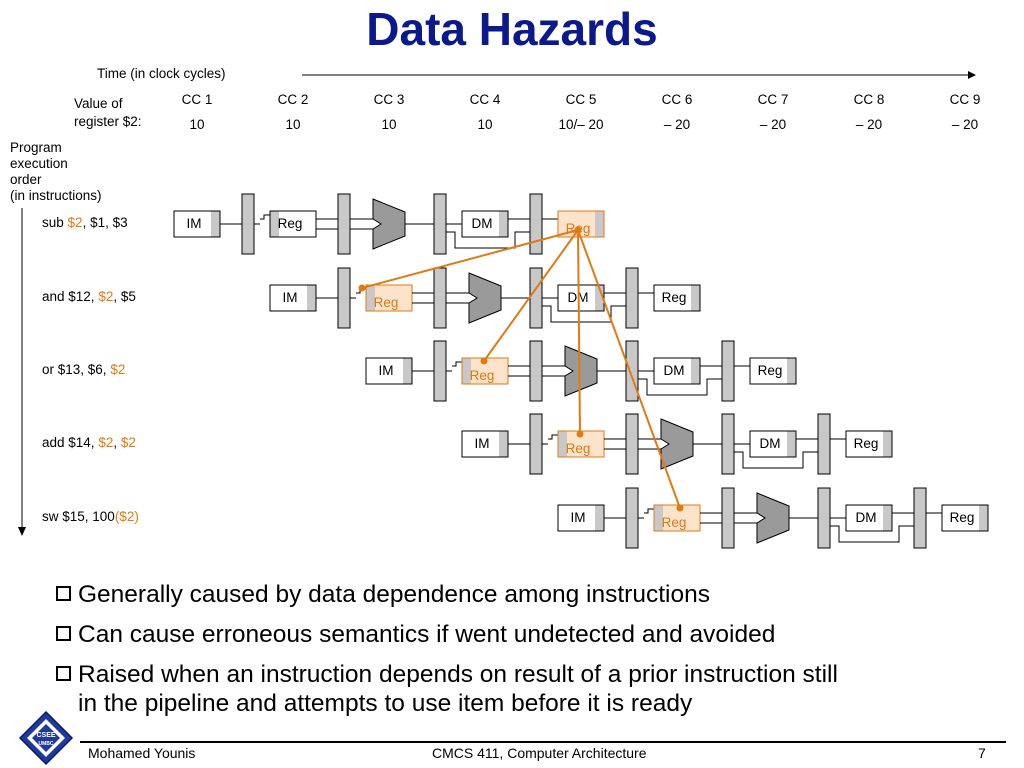 This screenshot has height=768, width=1024. I want to click on time-axis-label: Time (in clock cycles), so click(161, 73).